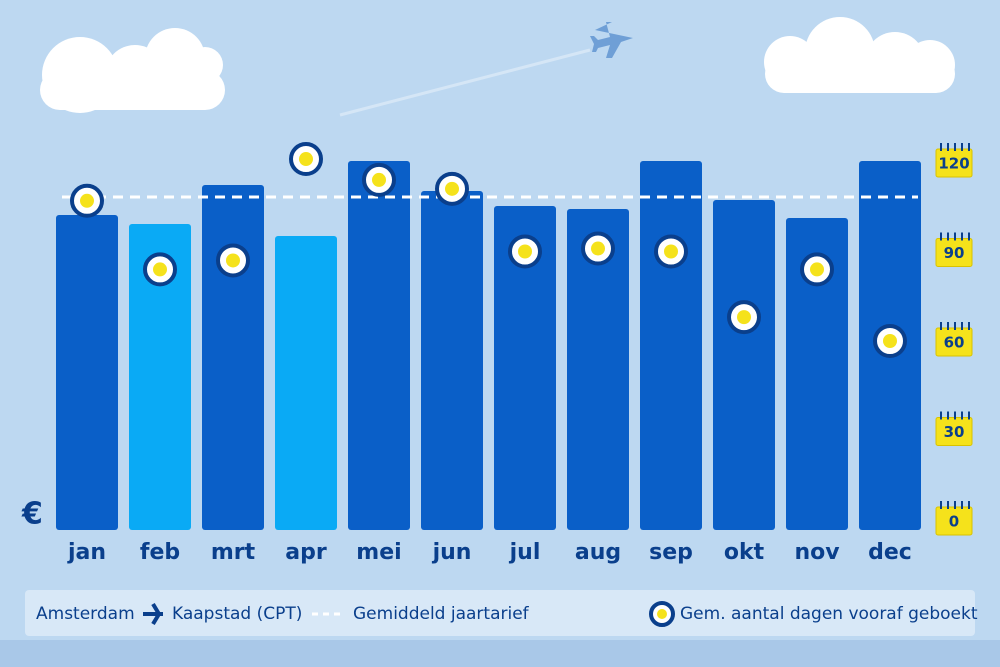 Image resolution: width=1000 pixels, height=667 pixels. Describe the element at coordinates (953, 164) in the screenshot. I see `y2-tick-label: 120` at that location.